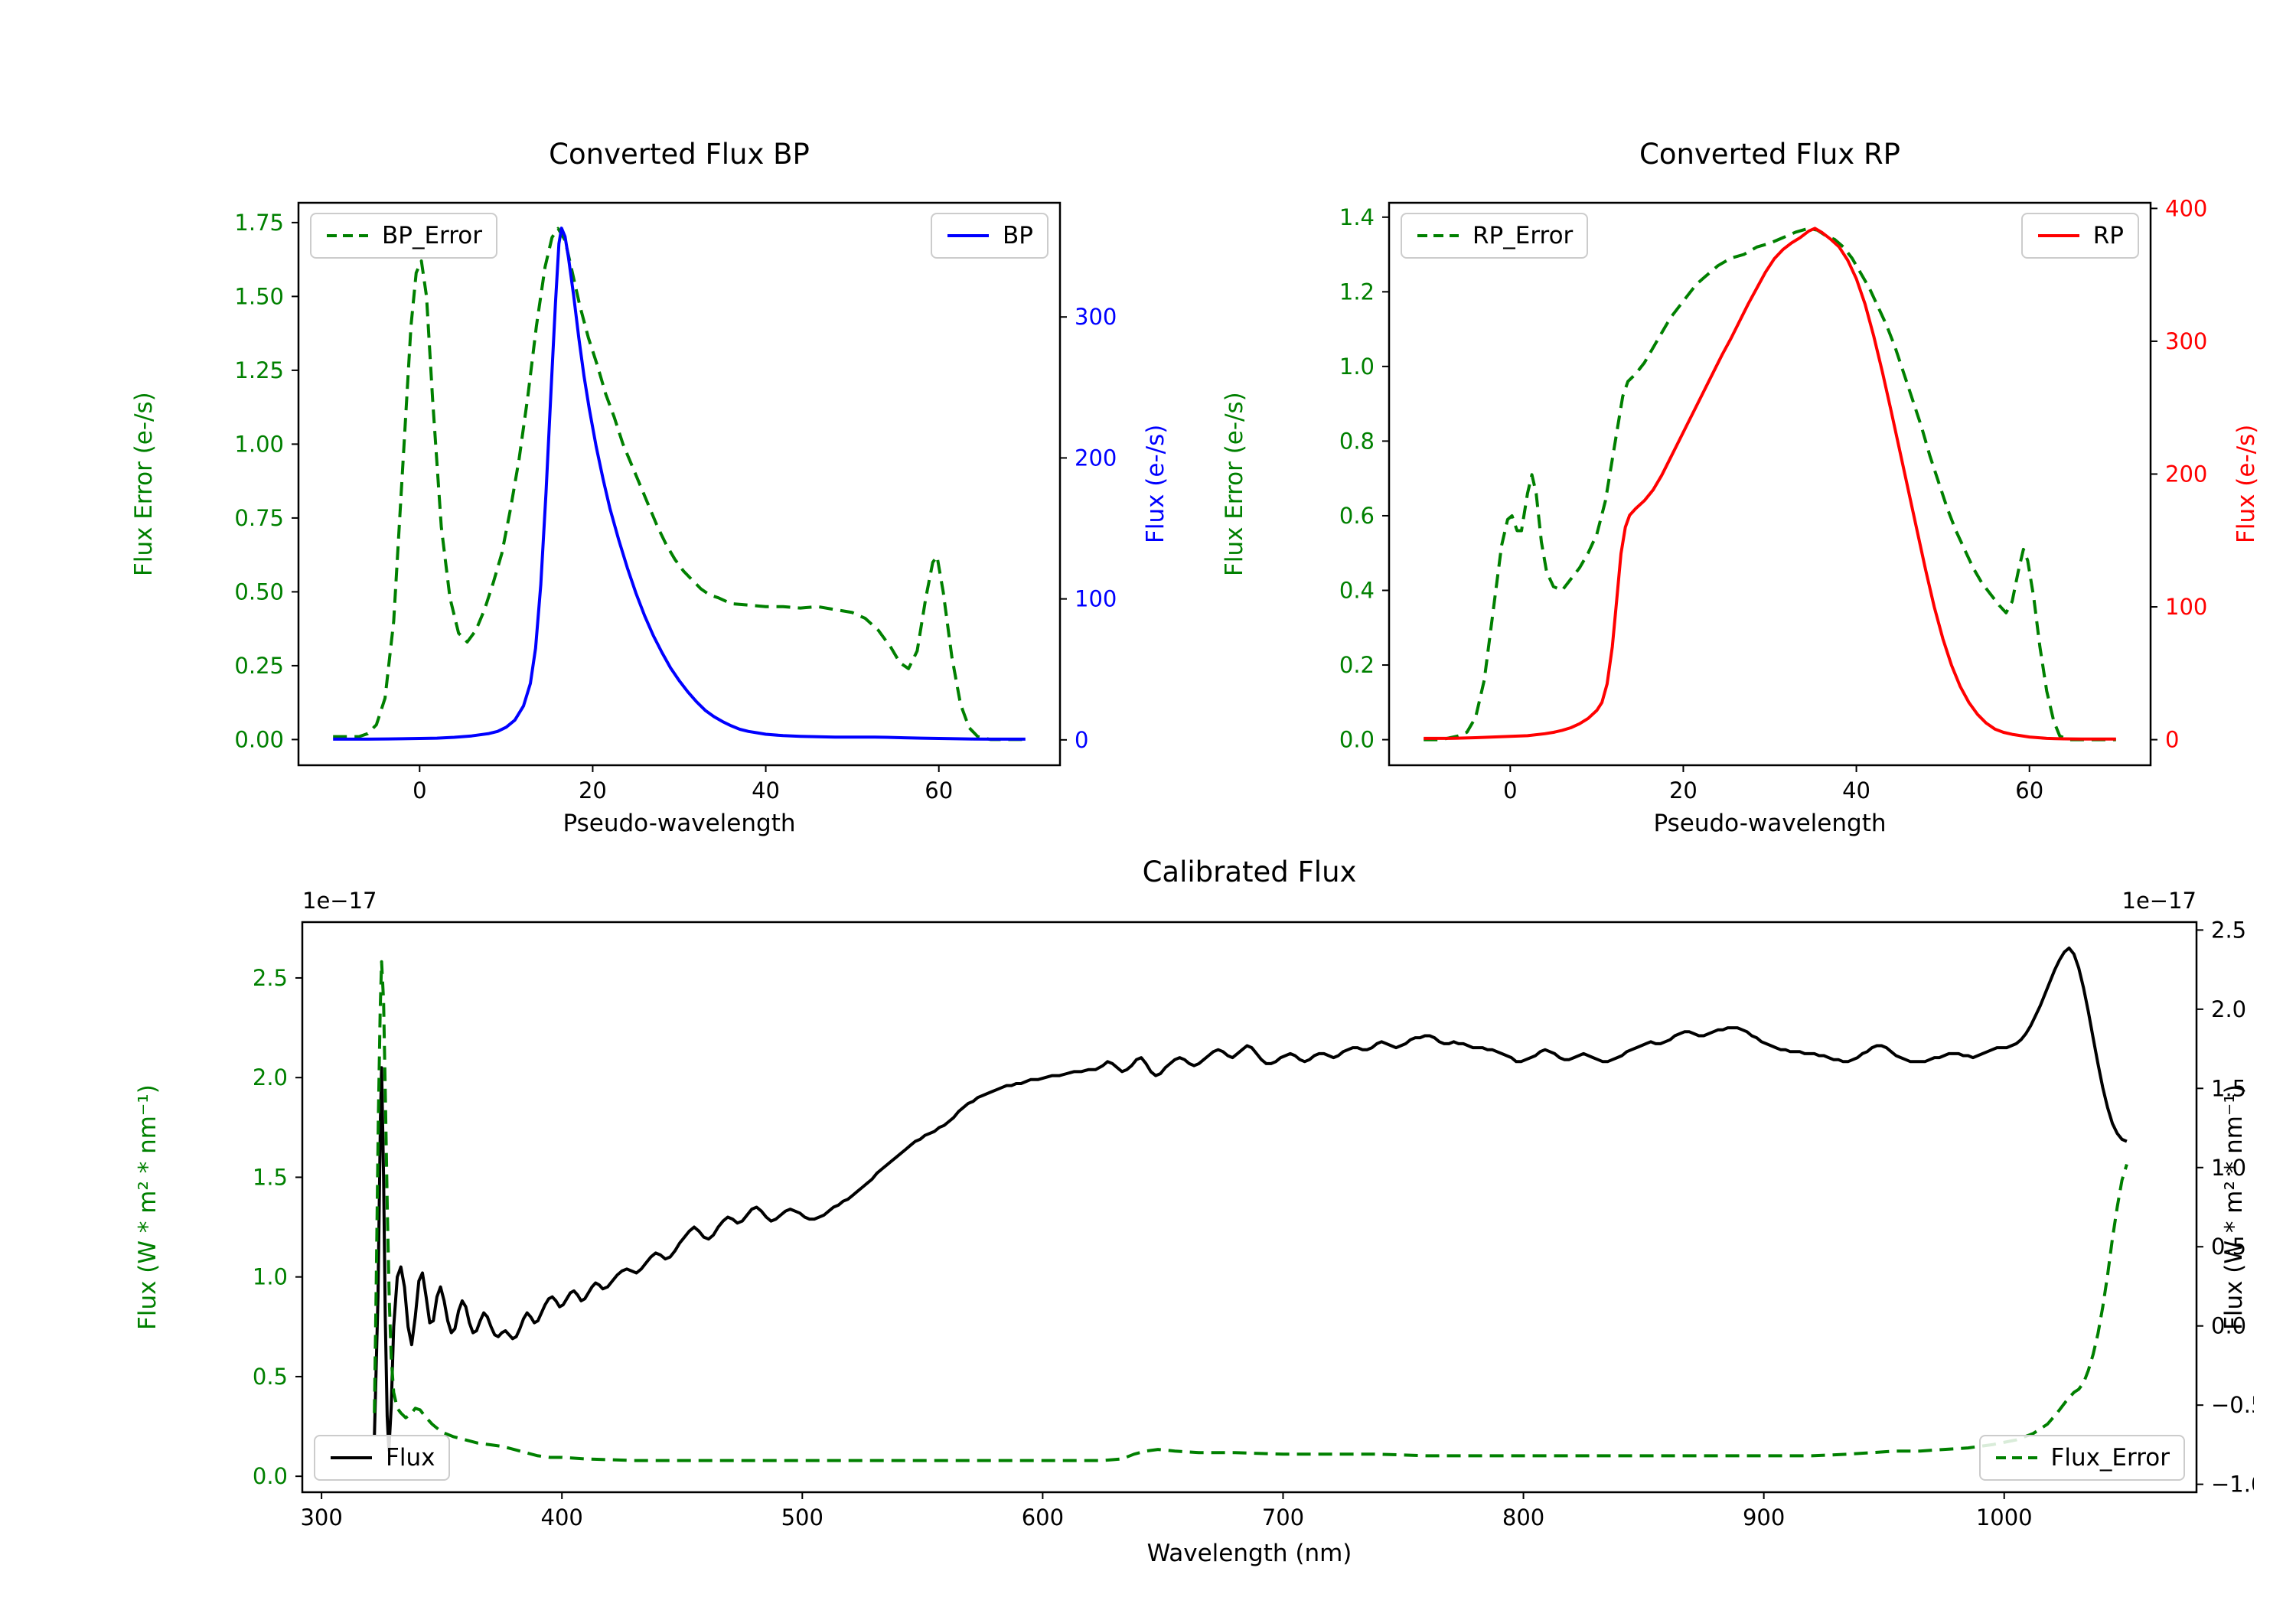 The height and width of the screenshot is (1607, 2296). I want to click on x-tick-label: 500, so click(802, 1517).